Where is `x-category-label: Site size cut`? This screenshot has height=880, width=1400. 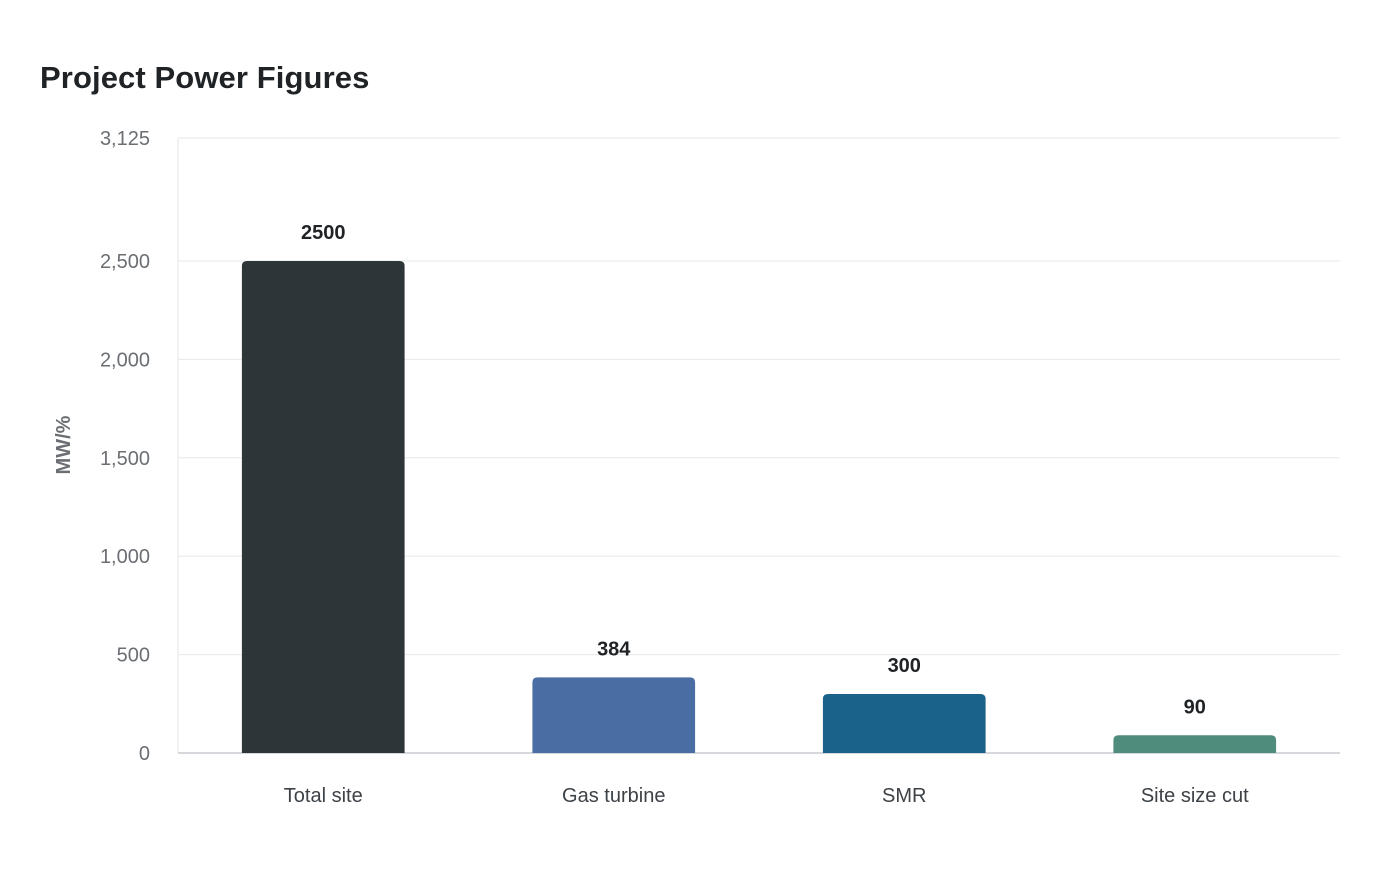
x-category-label: Site size cut is located at coordinates (1195, 796).